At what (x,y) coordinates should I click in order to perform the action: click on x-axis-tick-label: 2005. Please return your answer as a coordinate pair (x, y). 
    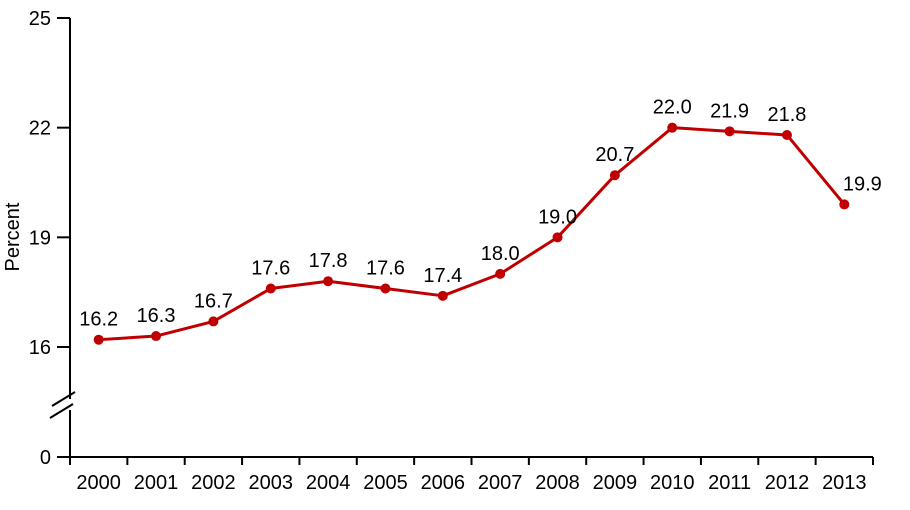
    Looking at the image, I should click on (385, 483).